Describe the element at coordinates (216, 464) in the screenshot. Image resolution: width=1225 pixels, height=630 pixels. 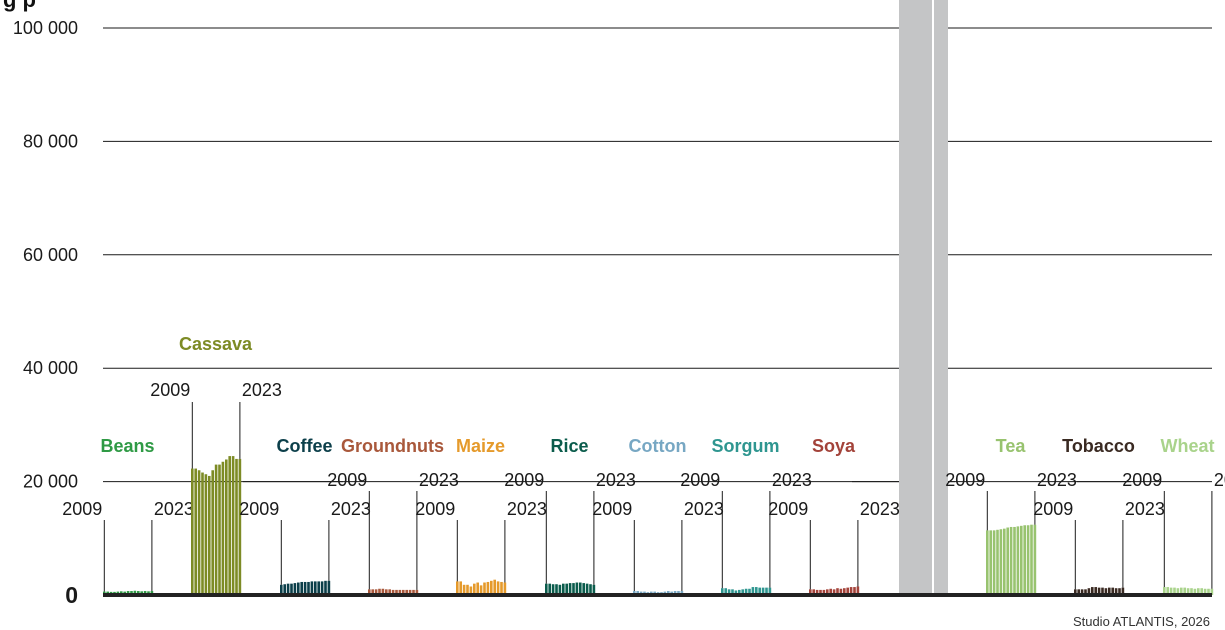
I see `series-cassava: 2009 2023 Cassava` at that location.